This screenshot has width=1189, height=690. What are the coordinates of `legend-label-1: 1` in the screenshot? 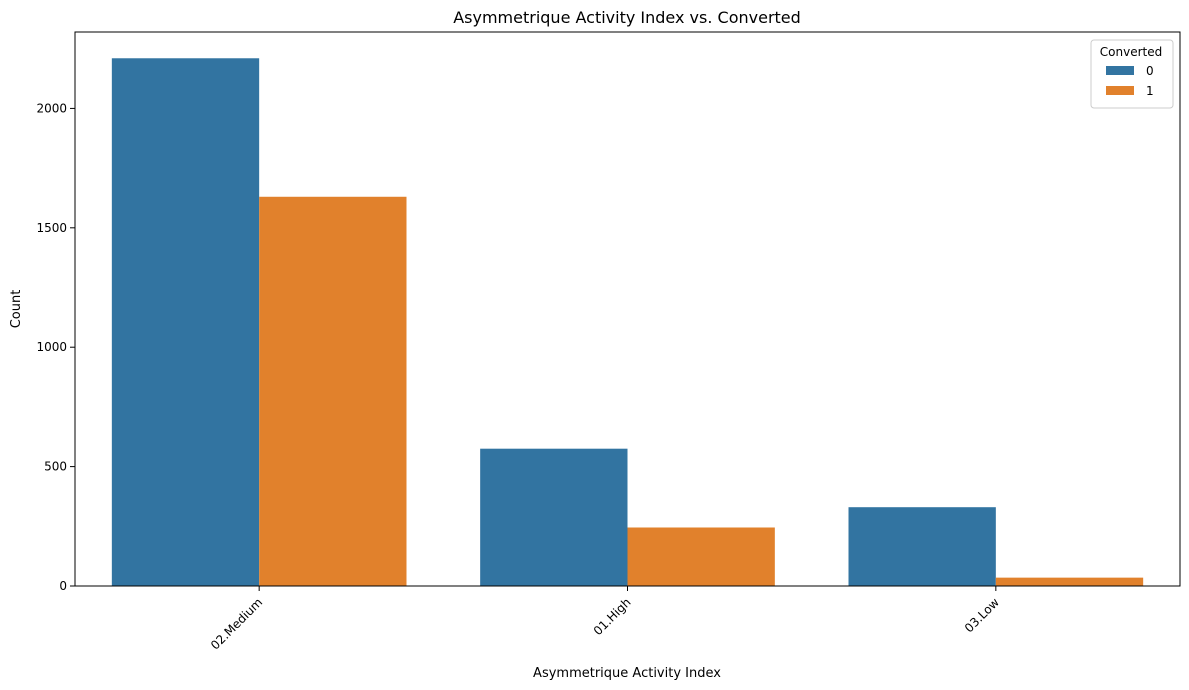 It's located at (1150, 91).